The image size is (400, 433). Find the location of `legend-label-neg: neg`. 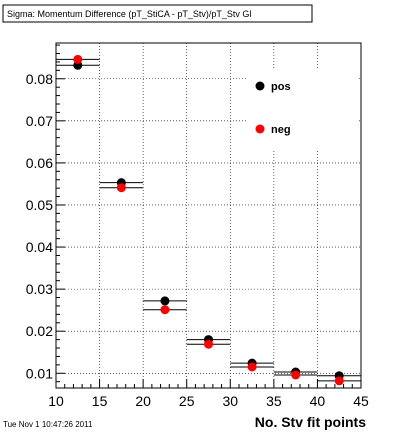

legend-label-neg: neg is located at coordinates (281, 130).